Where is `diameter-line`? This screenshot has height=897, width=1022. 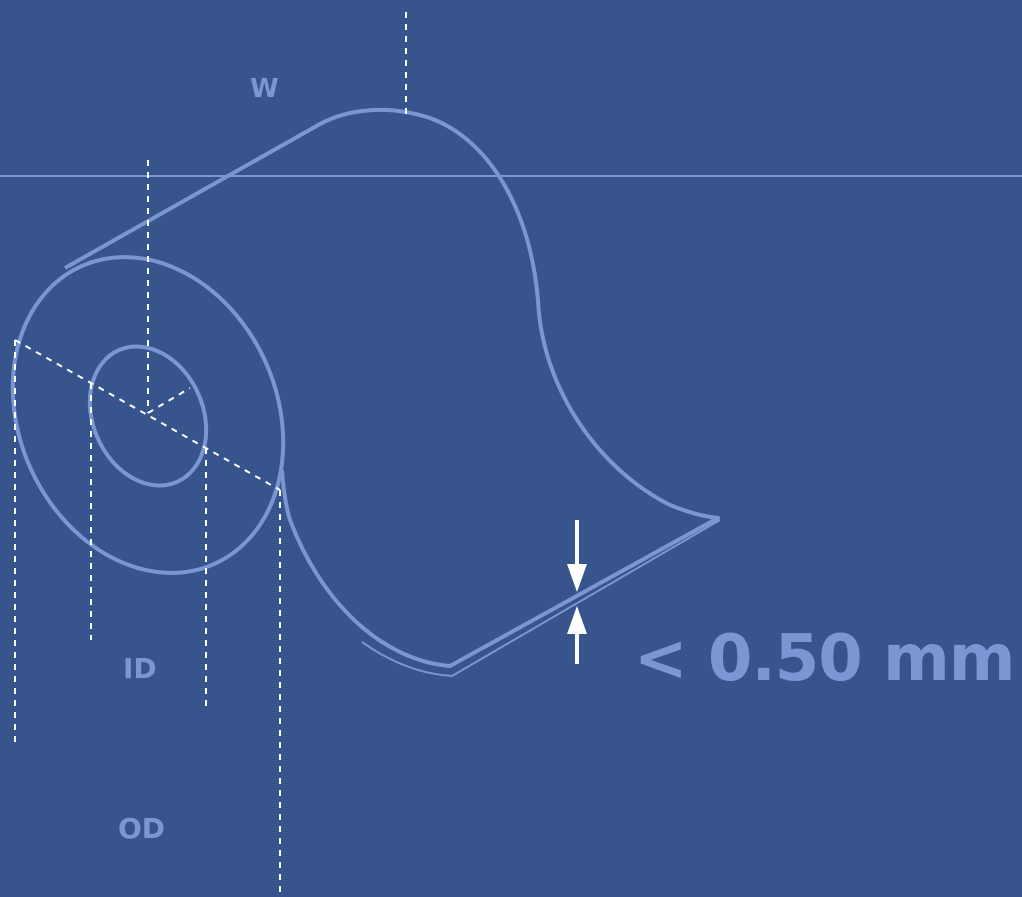
diameter-line is located at coordinates (147, 415).